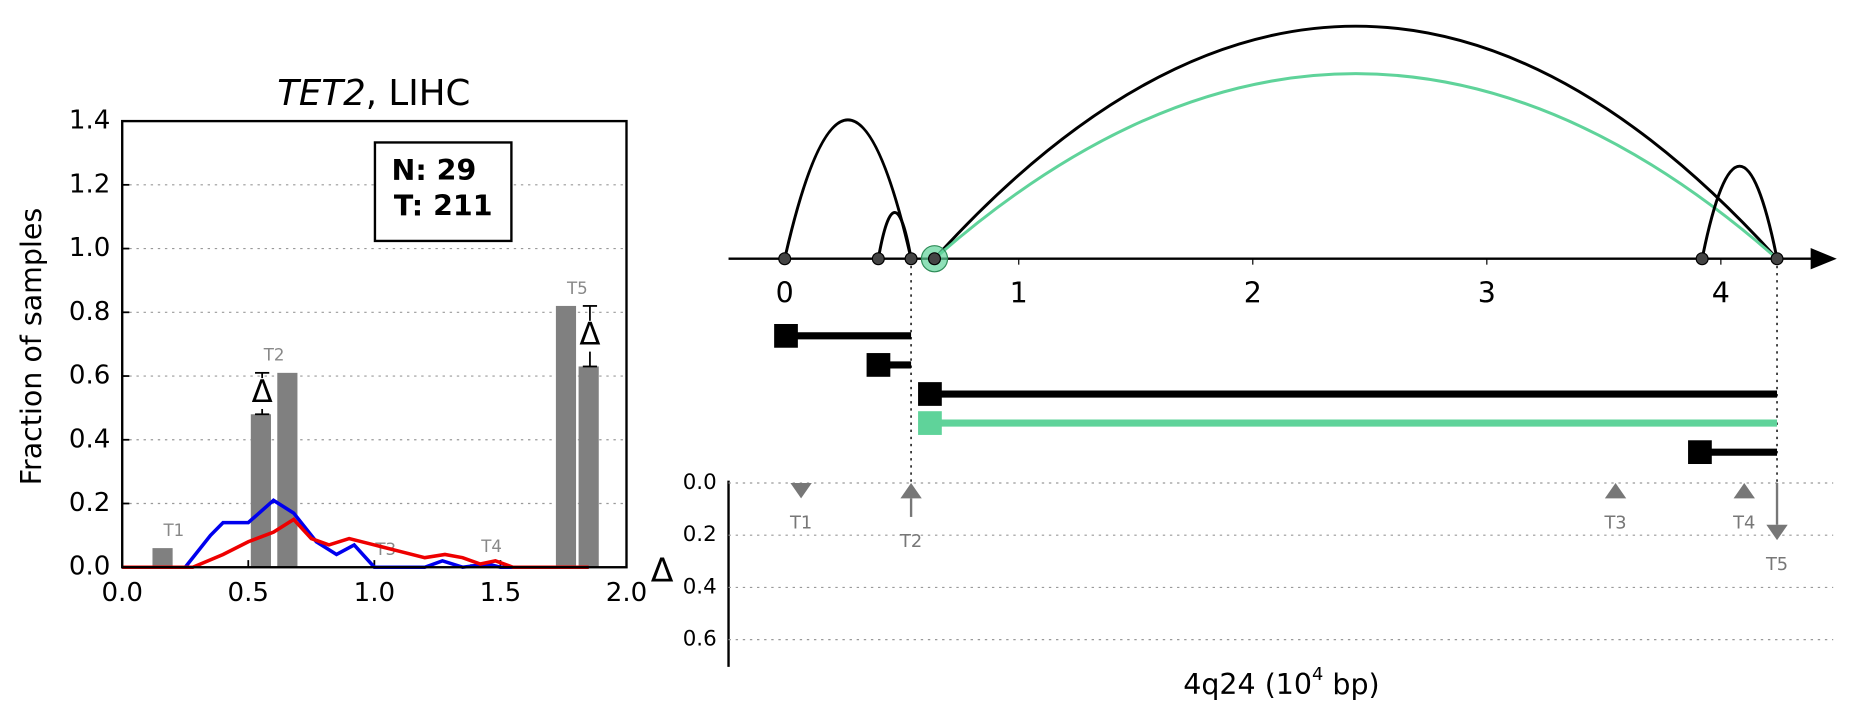 The width and height of the screenshot is (1851, 718). Describe the element at coordinates (662, 569) in the screenshot. I see `delta-axis-label: Δ` at that location.